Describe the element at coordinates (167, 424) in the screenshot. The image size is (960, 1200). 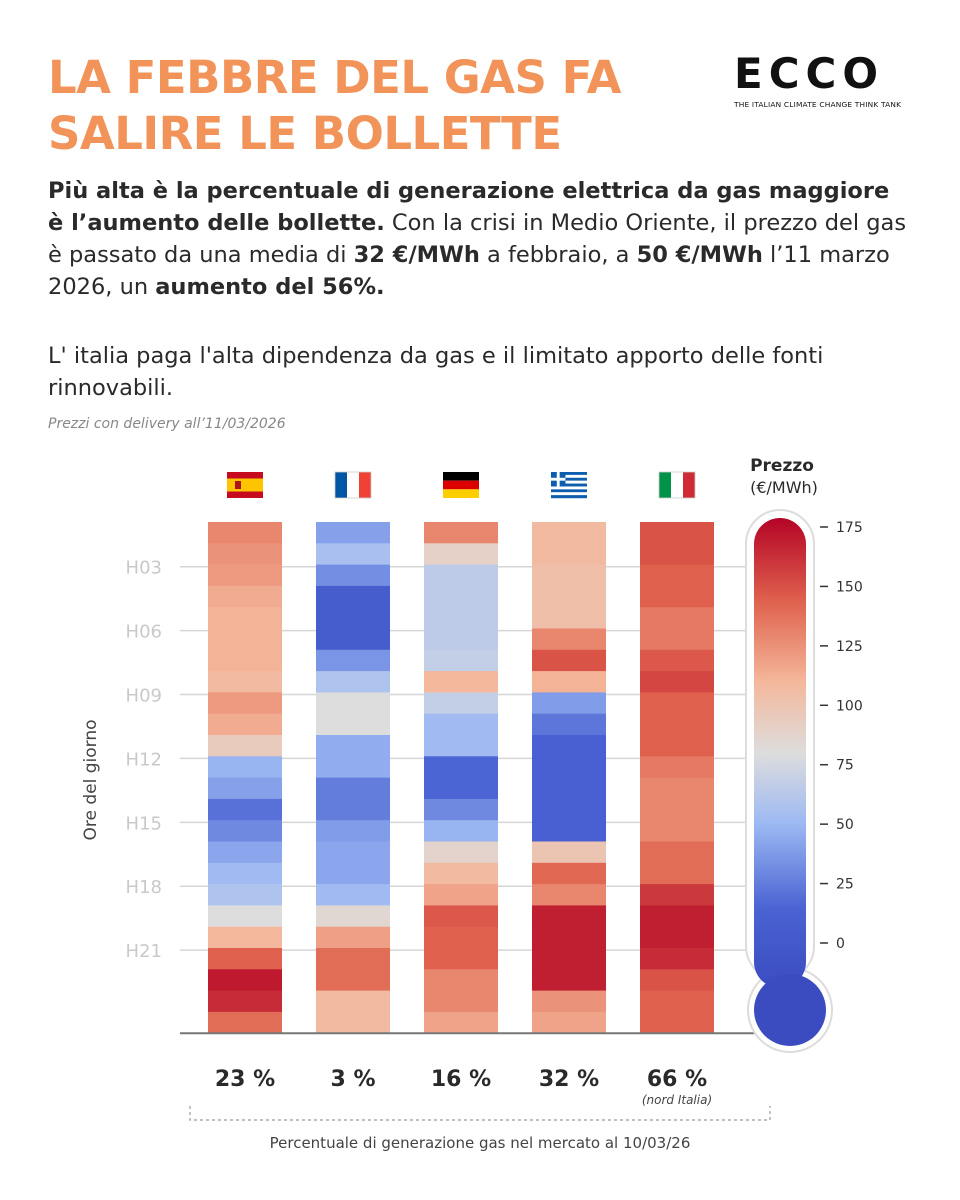
I see `delivery-note: Prezzi con delivery all’11/03/2026` at that location.